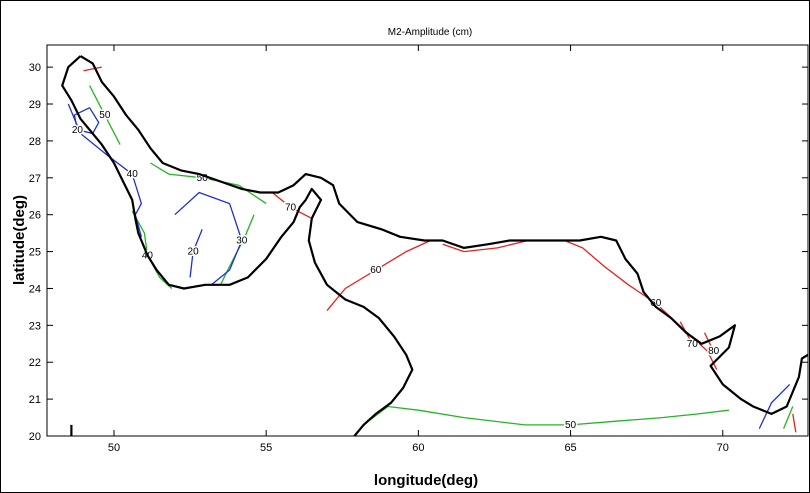 This screenshot has width=810, height=493. What do you see at coordinates (35, 68) in the screenshot?
I see `y-tick-label: 30` at bounding box center [35, 68].